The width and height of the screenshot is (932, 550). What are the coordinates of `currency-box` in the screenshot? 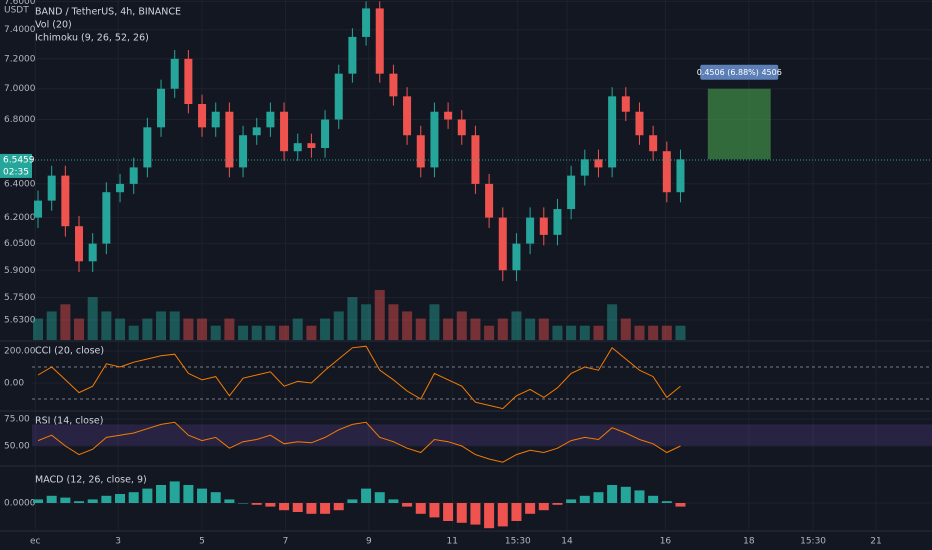 It's located at (14, 10).